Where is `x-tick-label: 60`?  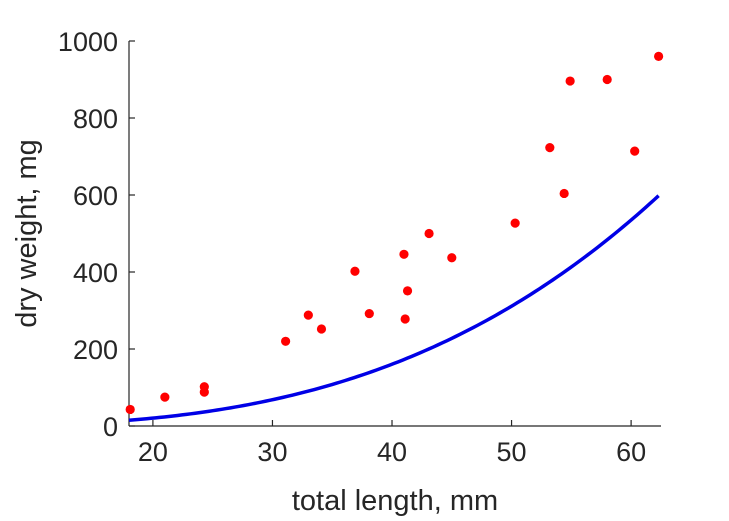
x-tick-label: 60 is located at coordinates (631, 452).